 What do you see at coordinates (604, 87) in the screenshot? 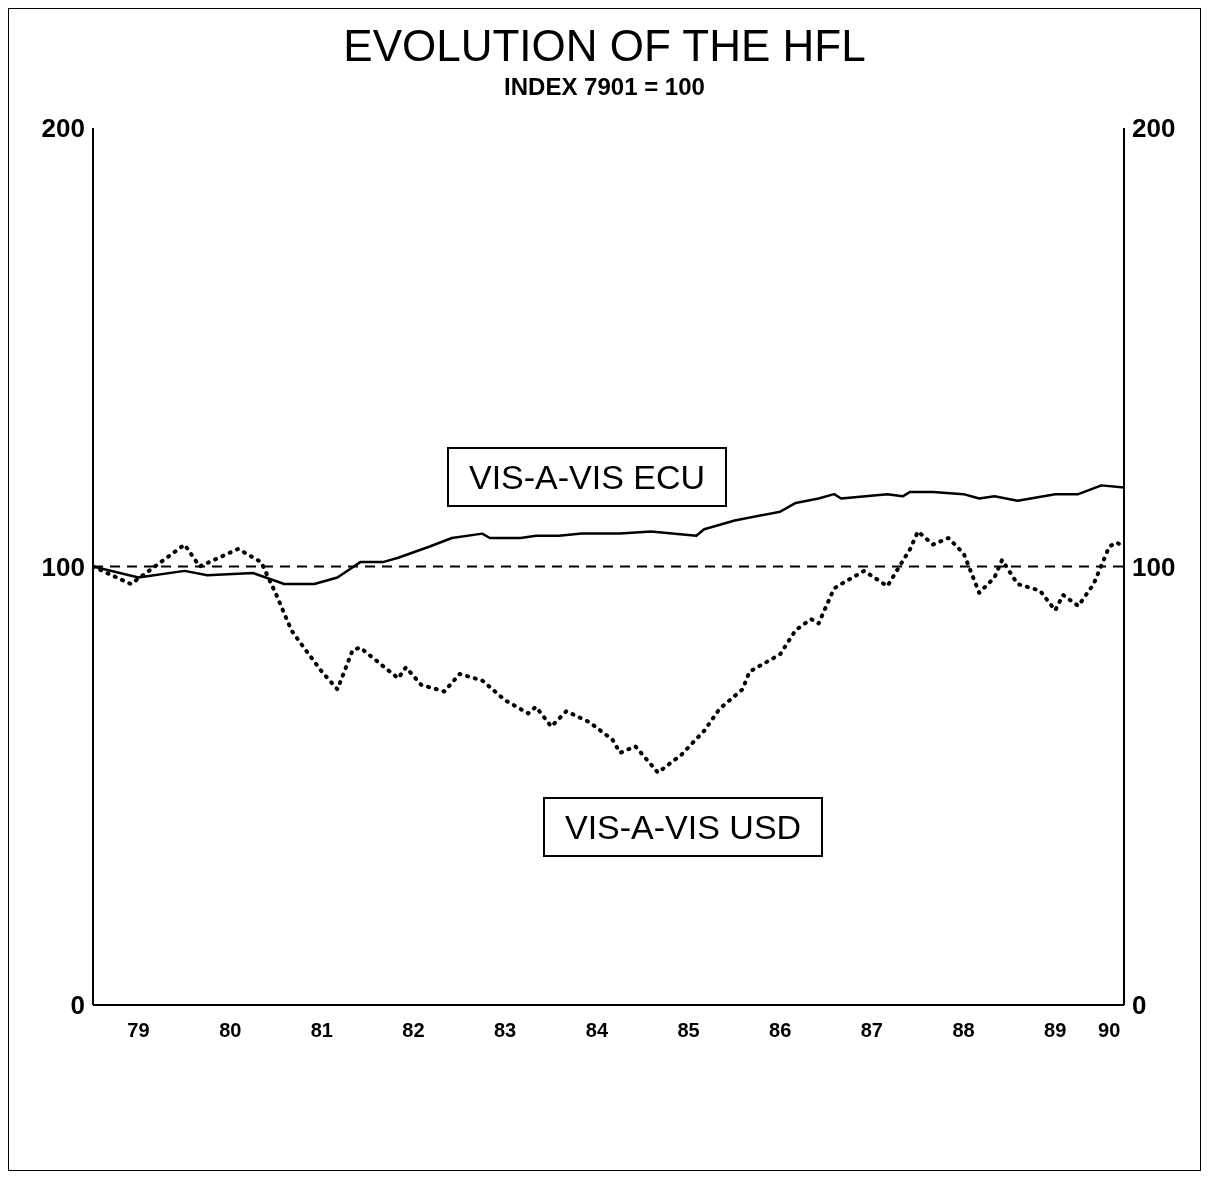
I see `chart-subtitle: INDEX 7901 = 100` at bounding box center [604, 87].